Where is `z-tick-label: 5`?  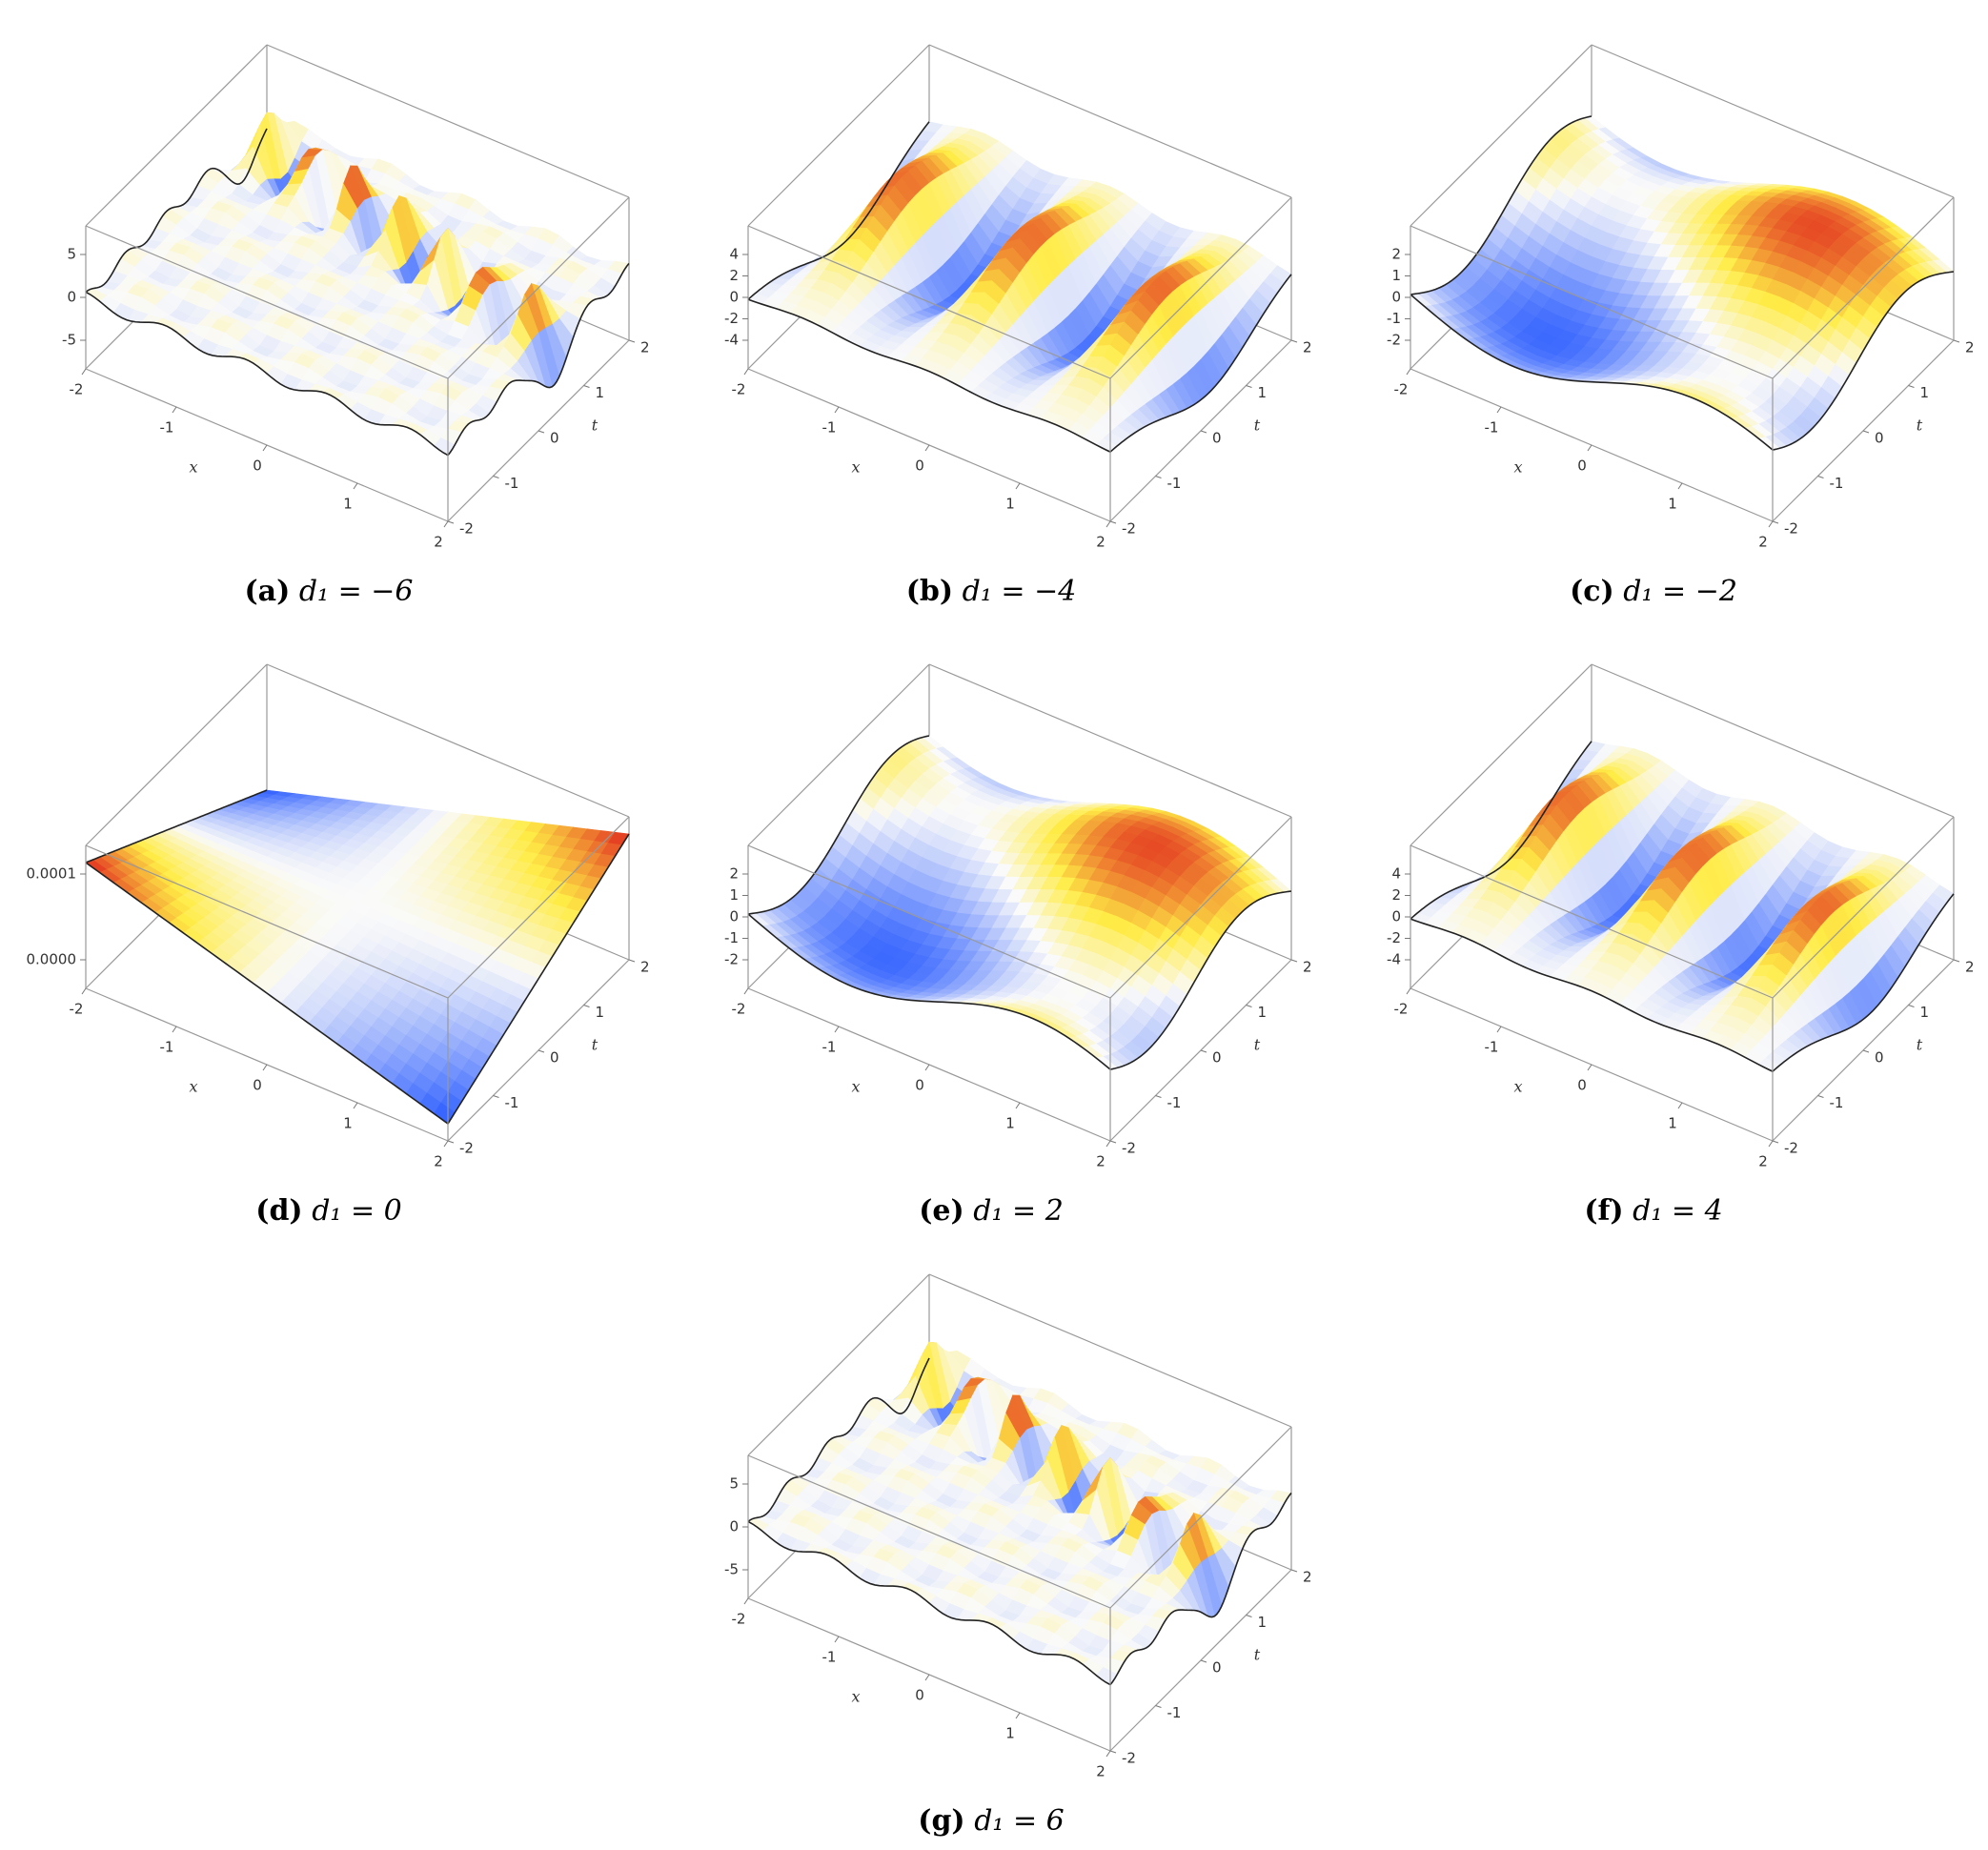 z-tick-label: 5 is located at coordinates (71, 254).